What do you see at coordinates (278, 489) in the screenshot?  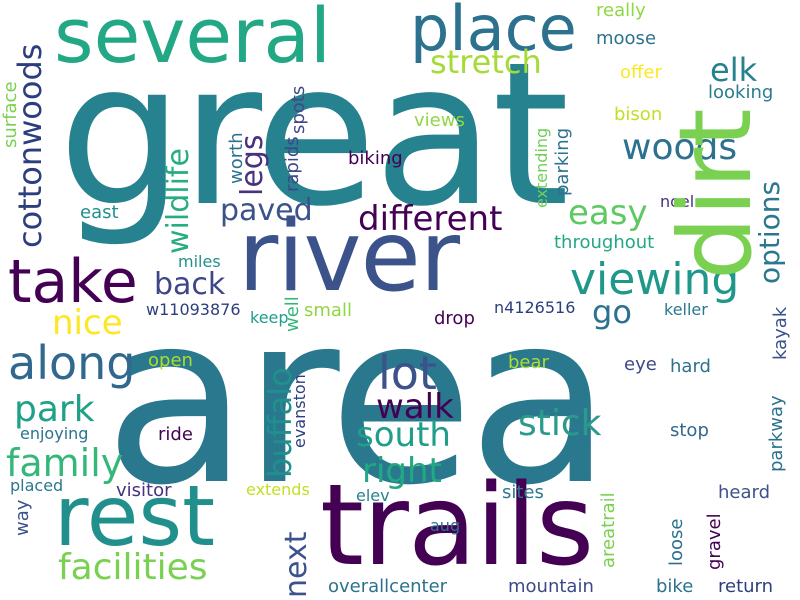 I see `word-extends: extends` at bounding box center [278, 489].